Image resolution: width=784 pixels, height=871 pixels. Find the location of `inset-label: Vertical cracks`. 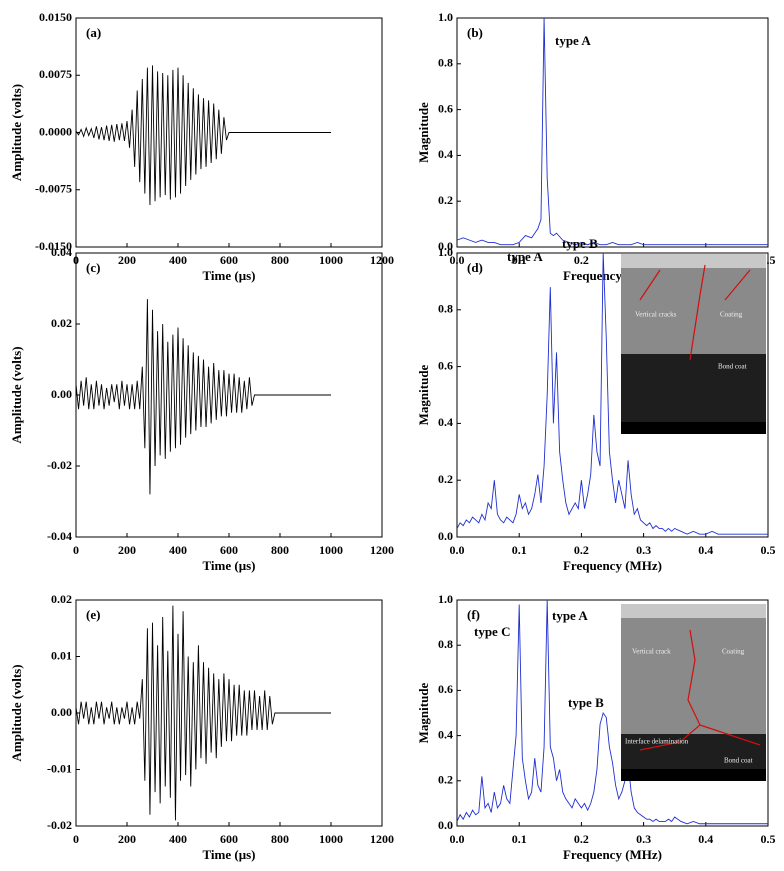

inset-label: Vertical cracks is located at coordinates (656, 315).